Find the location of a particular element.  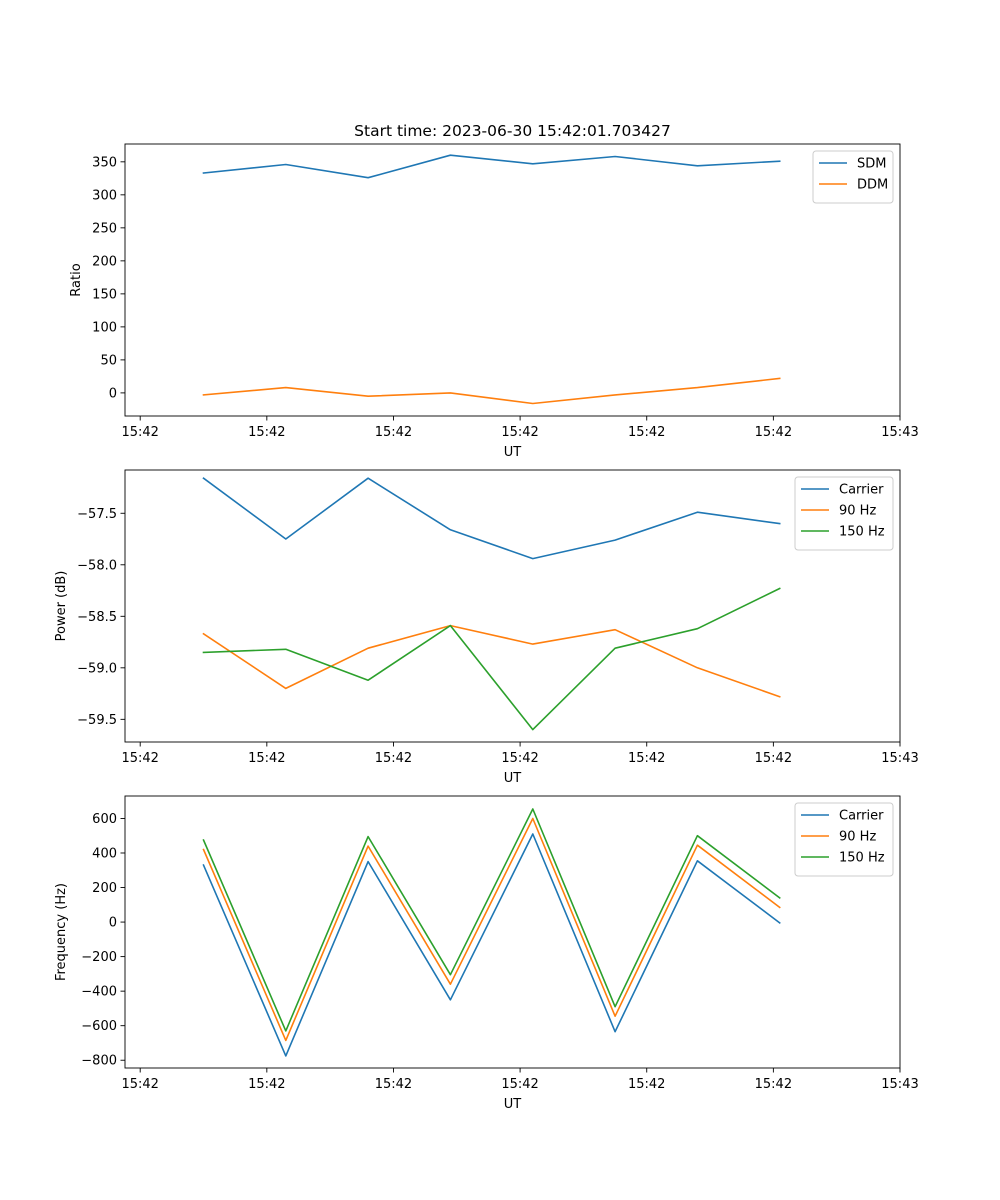

y-tick-label: −200 is located at coordinates (99, 957).